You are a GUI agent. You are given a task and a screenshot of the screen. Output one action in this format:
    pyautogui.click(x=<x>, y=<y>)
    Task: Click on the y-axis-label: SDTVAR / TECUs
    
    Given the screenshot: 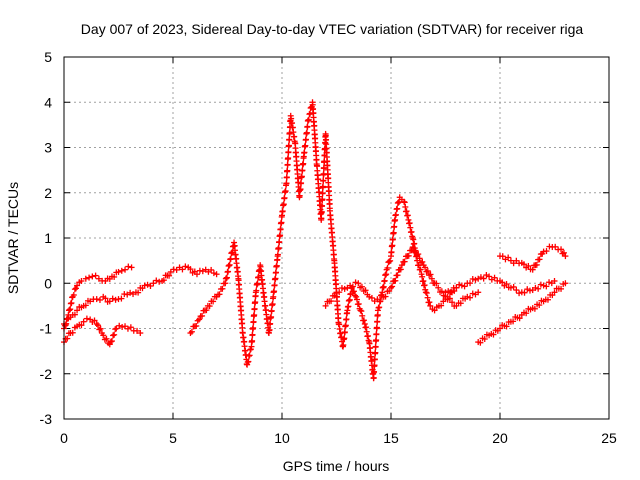 What is the action you would take?
    pyautogui.click(x=13, y=238)
    